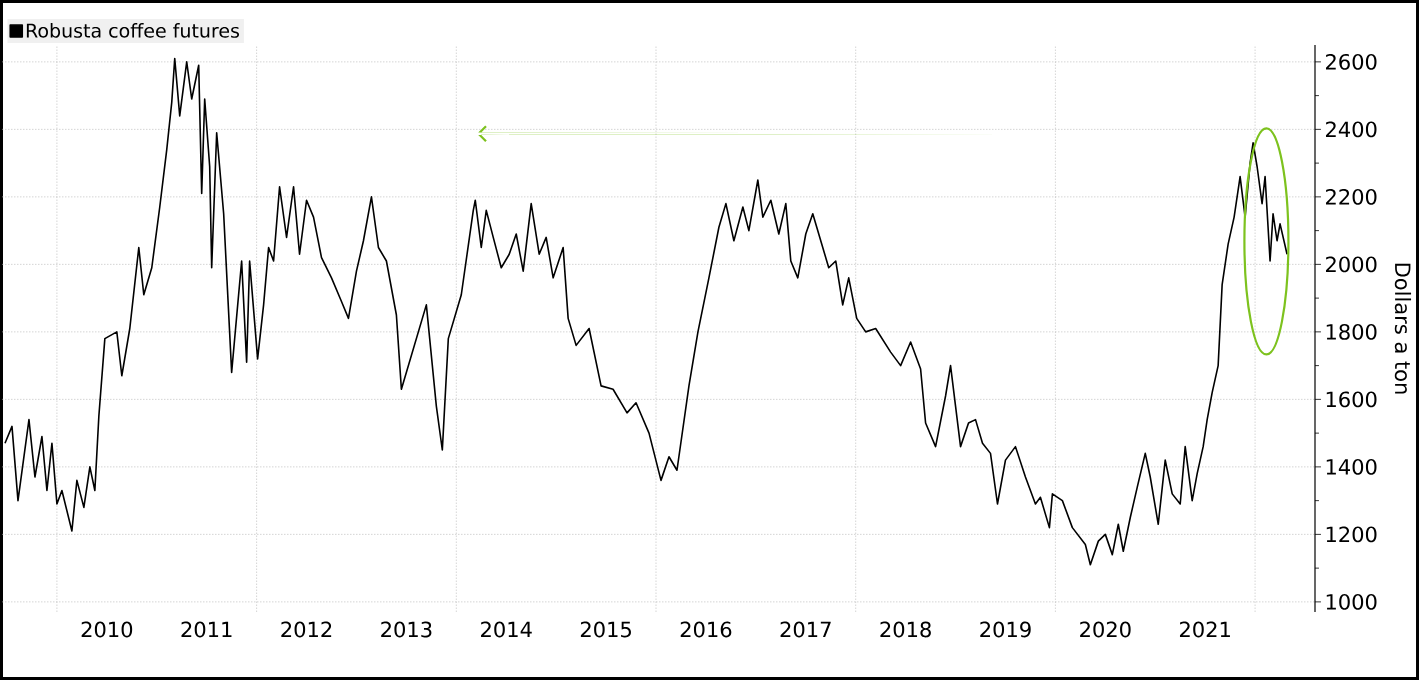  I want to click on x-tick-label: 2018, so click(905, 629).